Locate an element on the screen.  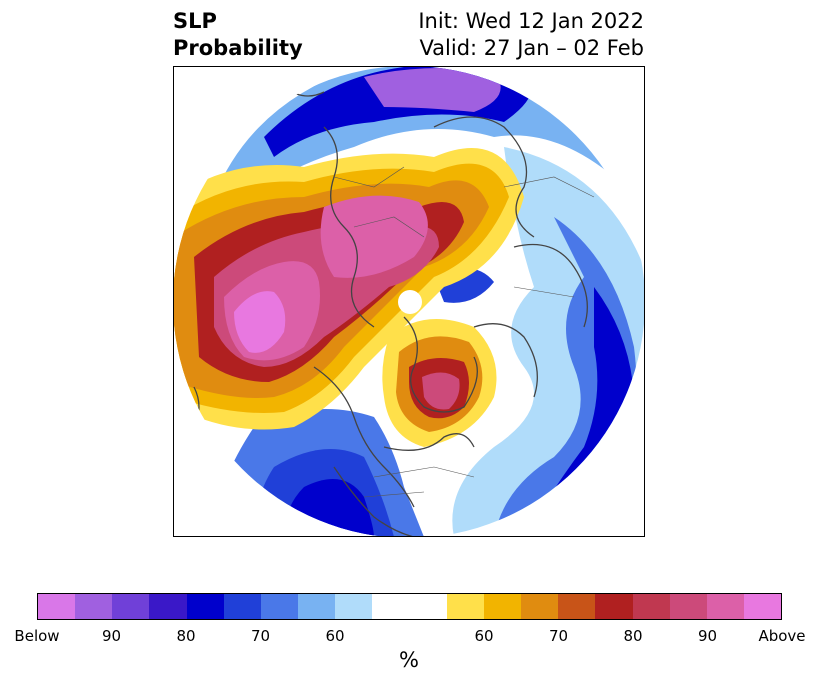
valid-date: Valid: 27 Jan – 02 Feb is located at coordinates (531, 48).